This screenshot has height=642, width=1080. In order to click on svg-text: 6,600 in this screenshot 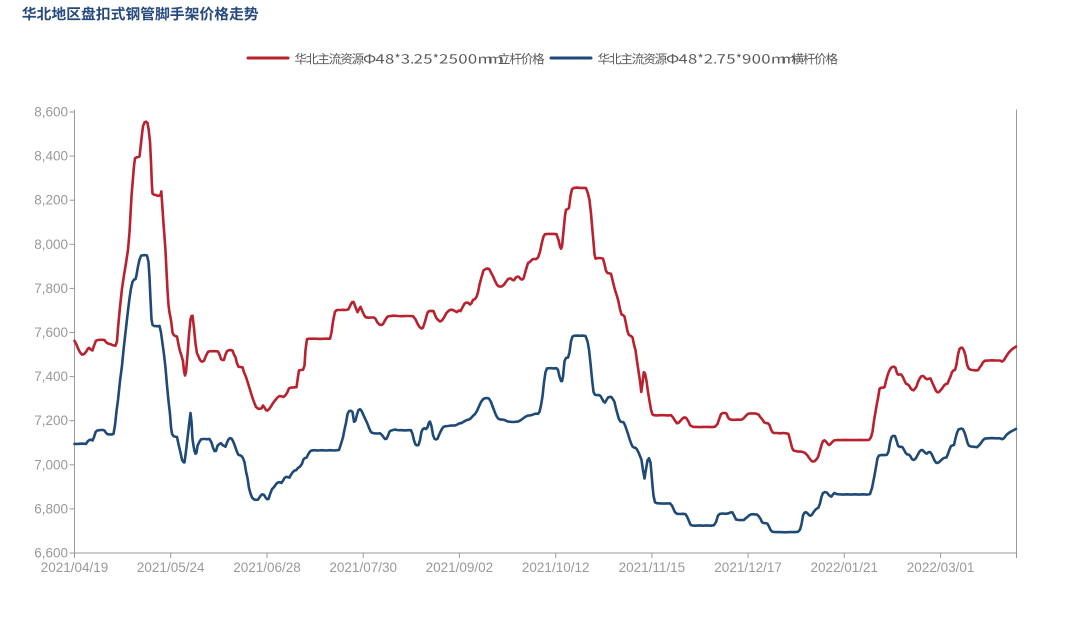, I will do `click(51, 553)`.